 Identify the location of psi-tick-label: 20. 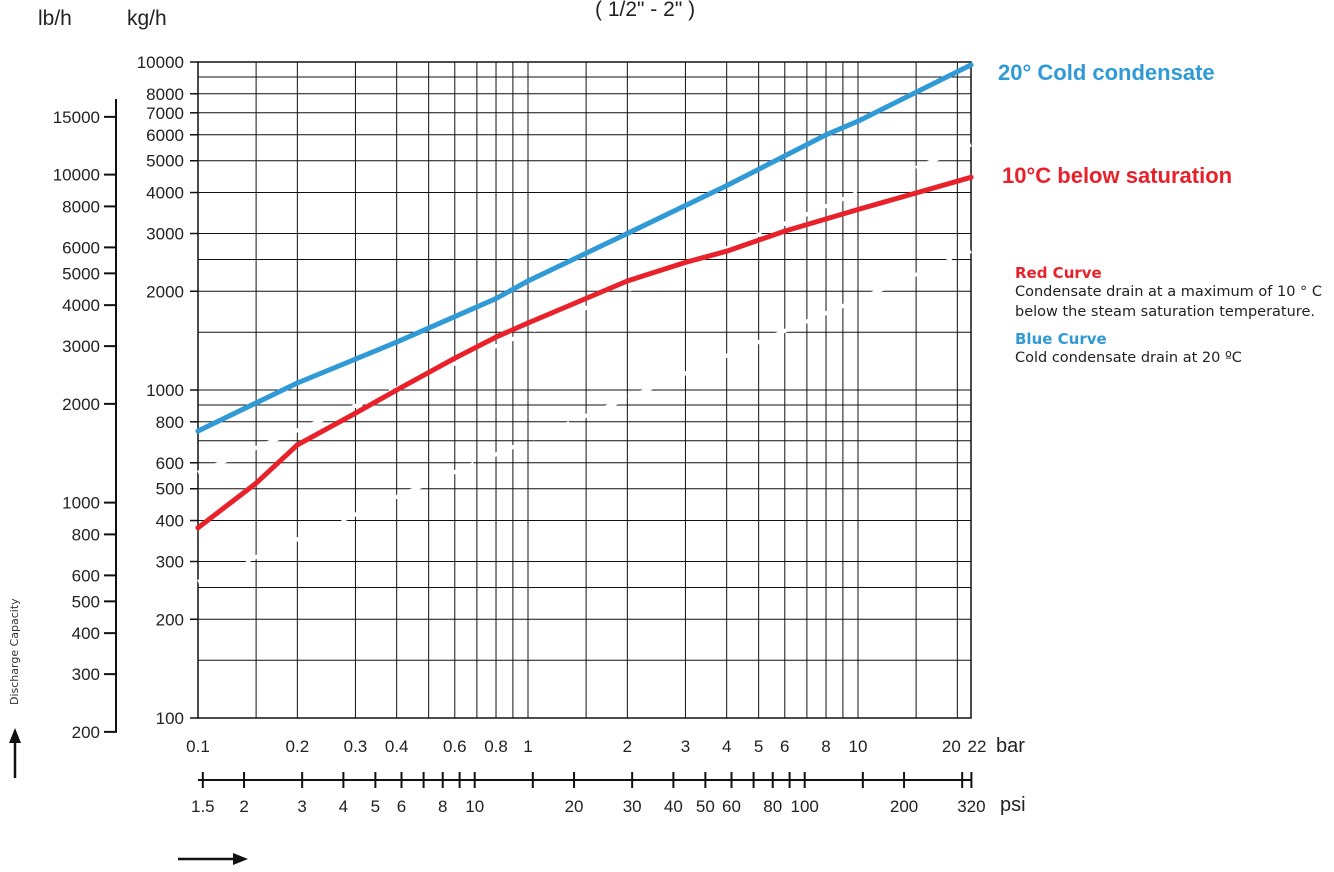
(574, 806).